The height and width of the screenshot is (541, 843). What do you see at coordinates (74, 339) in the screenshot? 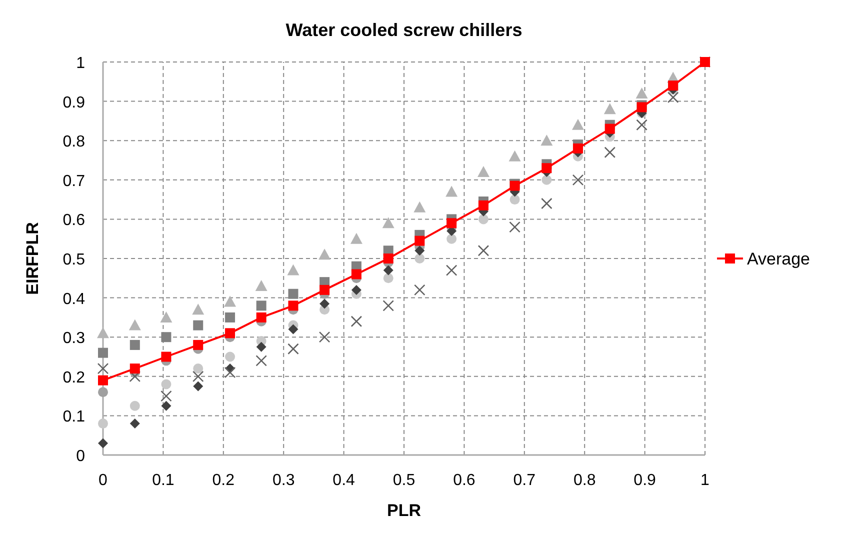
I see `y-tick-label: 0.3` at bounding box center [74, 339].